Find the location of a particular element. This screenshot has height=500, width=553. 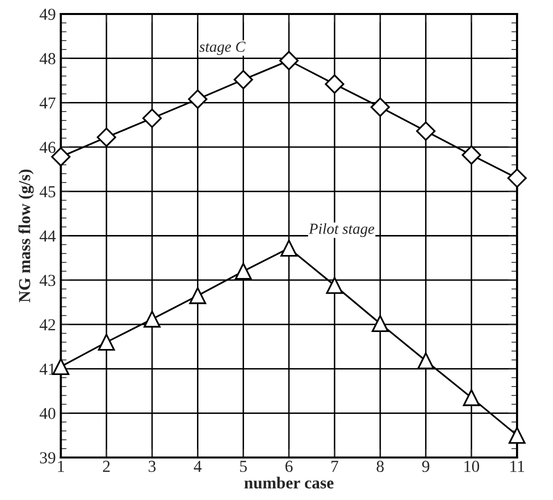

y-tick-label: 43 is located at coordinates (48, 280).